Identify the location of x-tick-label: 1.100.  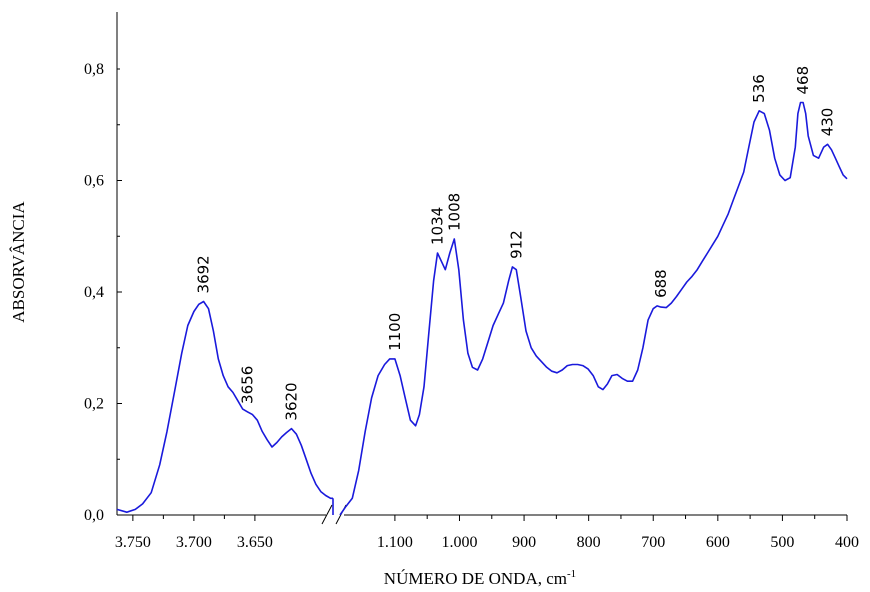
(395, 542).